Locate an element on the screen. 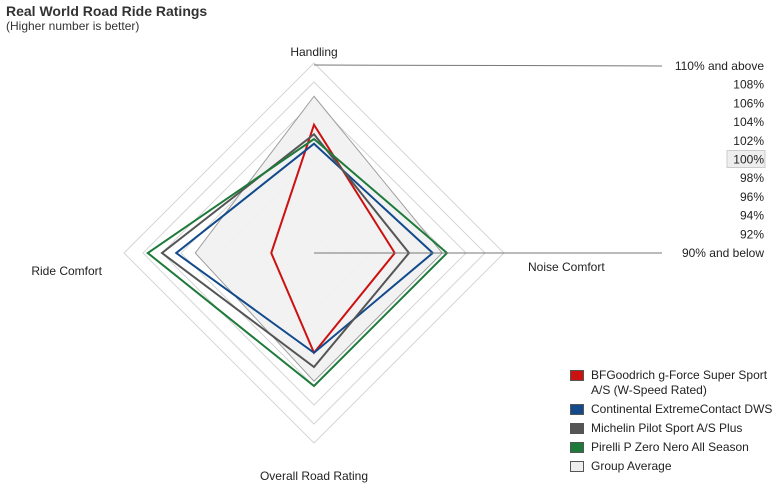  legend-item: Continental ExtremeContact DWS is located at coordinates (672, 409).